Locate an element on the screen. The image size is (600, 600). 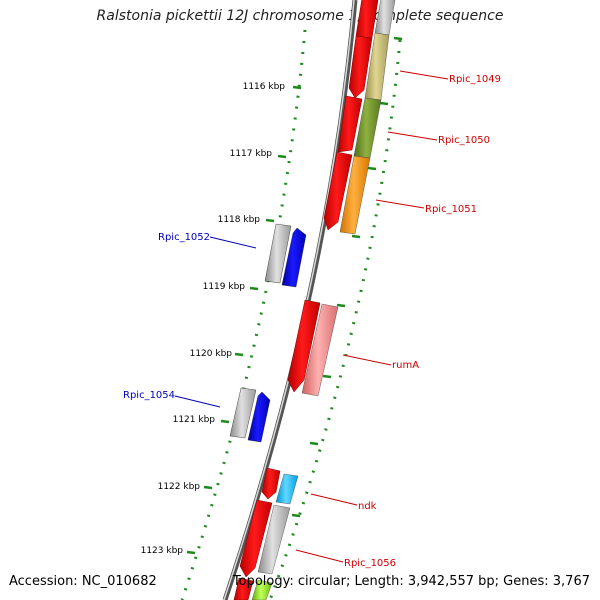
gene-label: Rpic_1050 is located at coordinates (464, 140).